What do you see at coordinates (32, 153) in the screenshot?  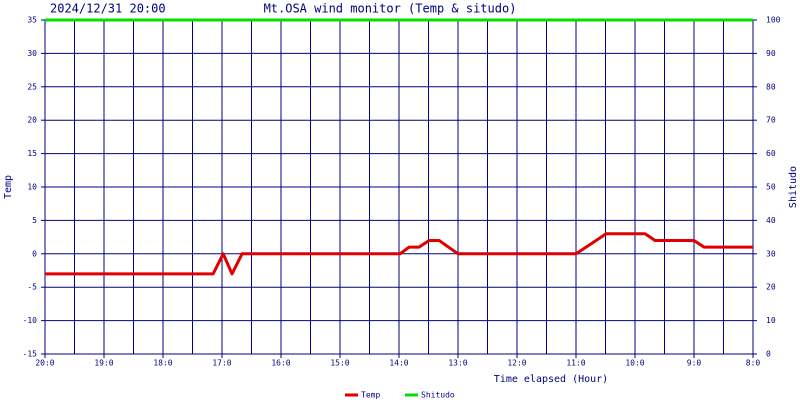 I see `y-tick-label: 15` at bounding box center [32, 153].